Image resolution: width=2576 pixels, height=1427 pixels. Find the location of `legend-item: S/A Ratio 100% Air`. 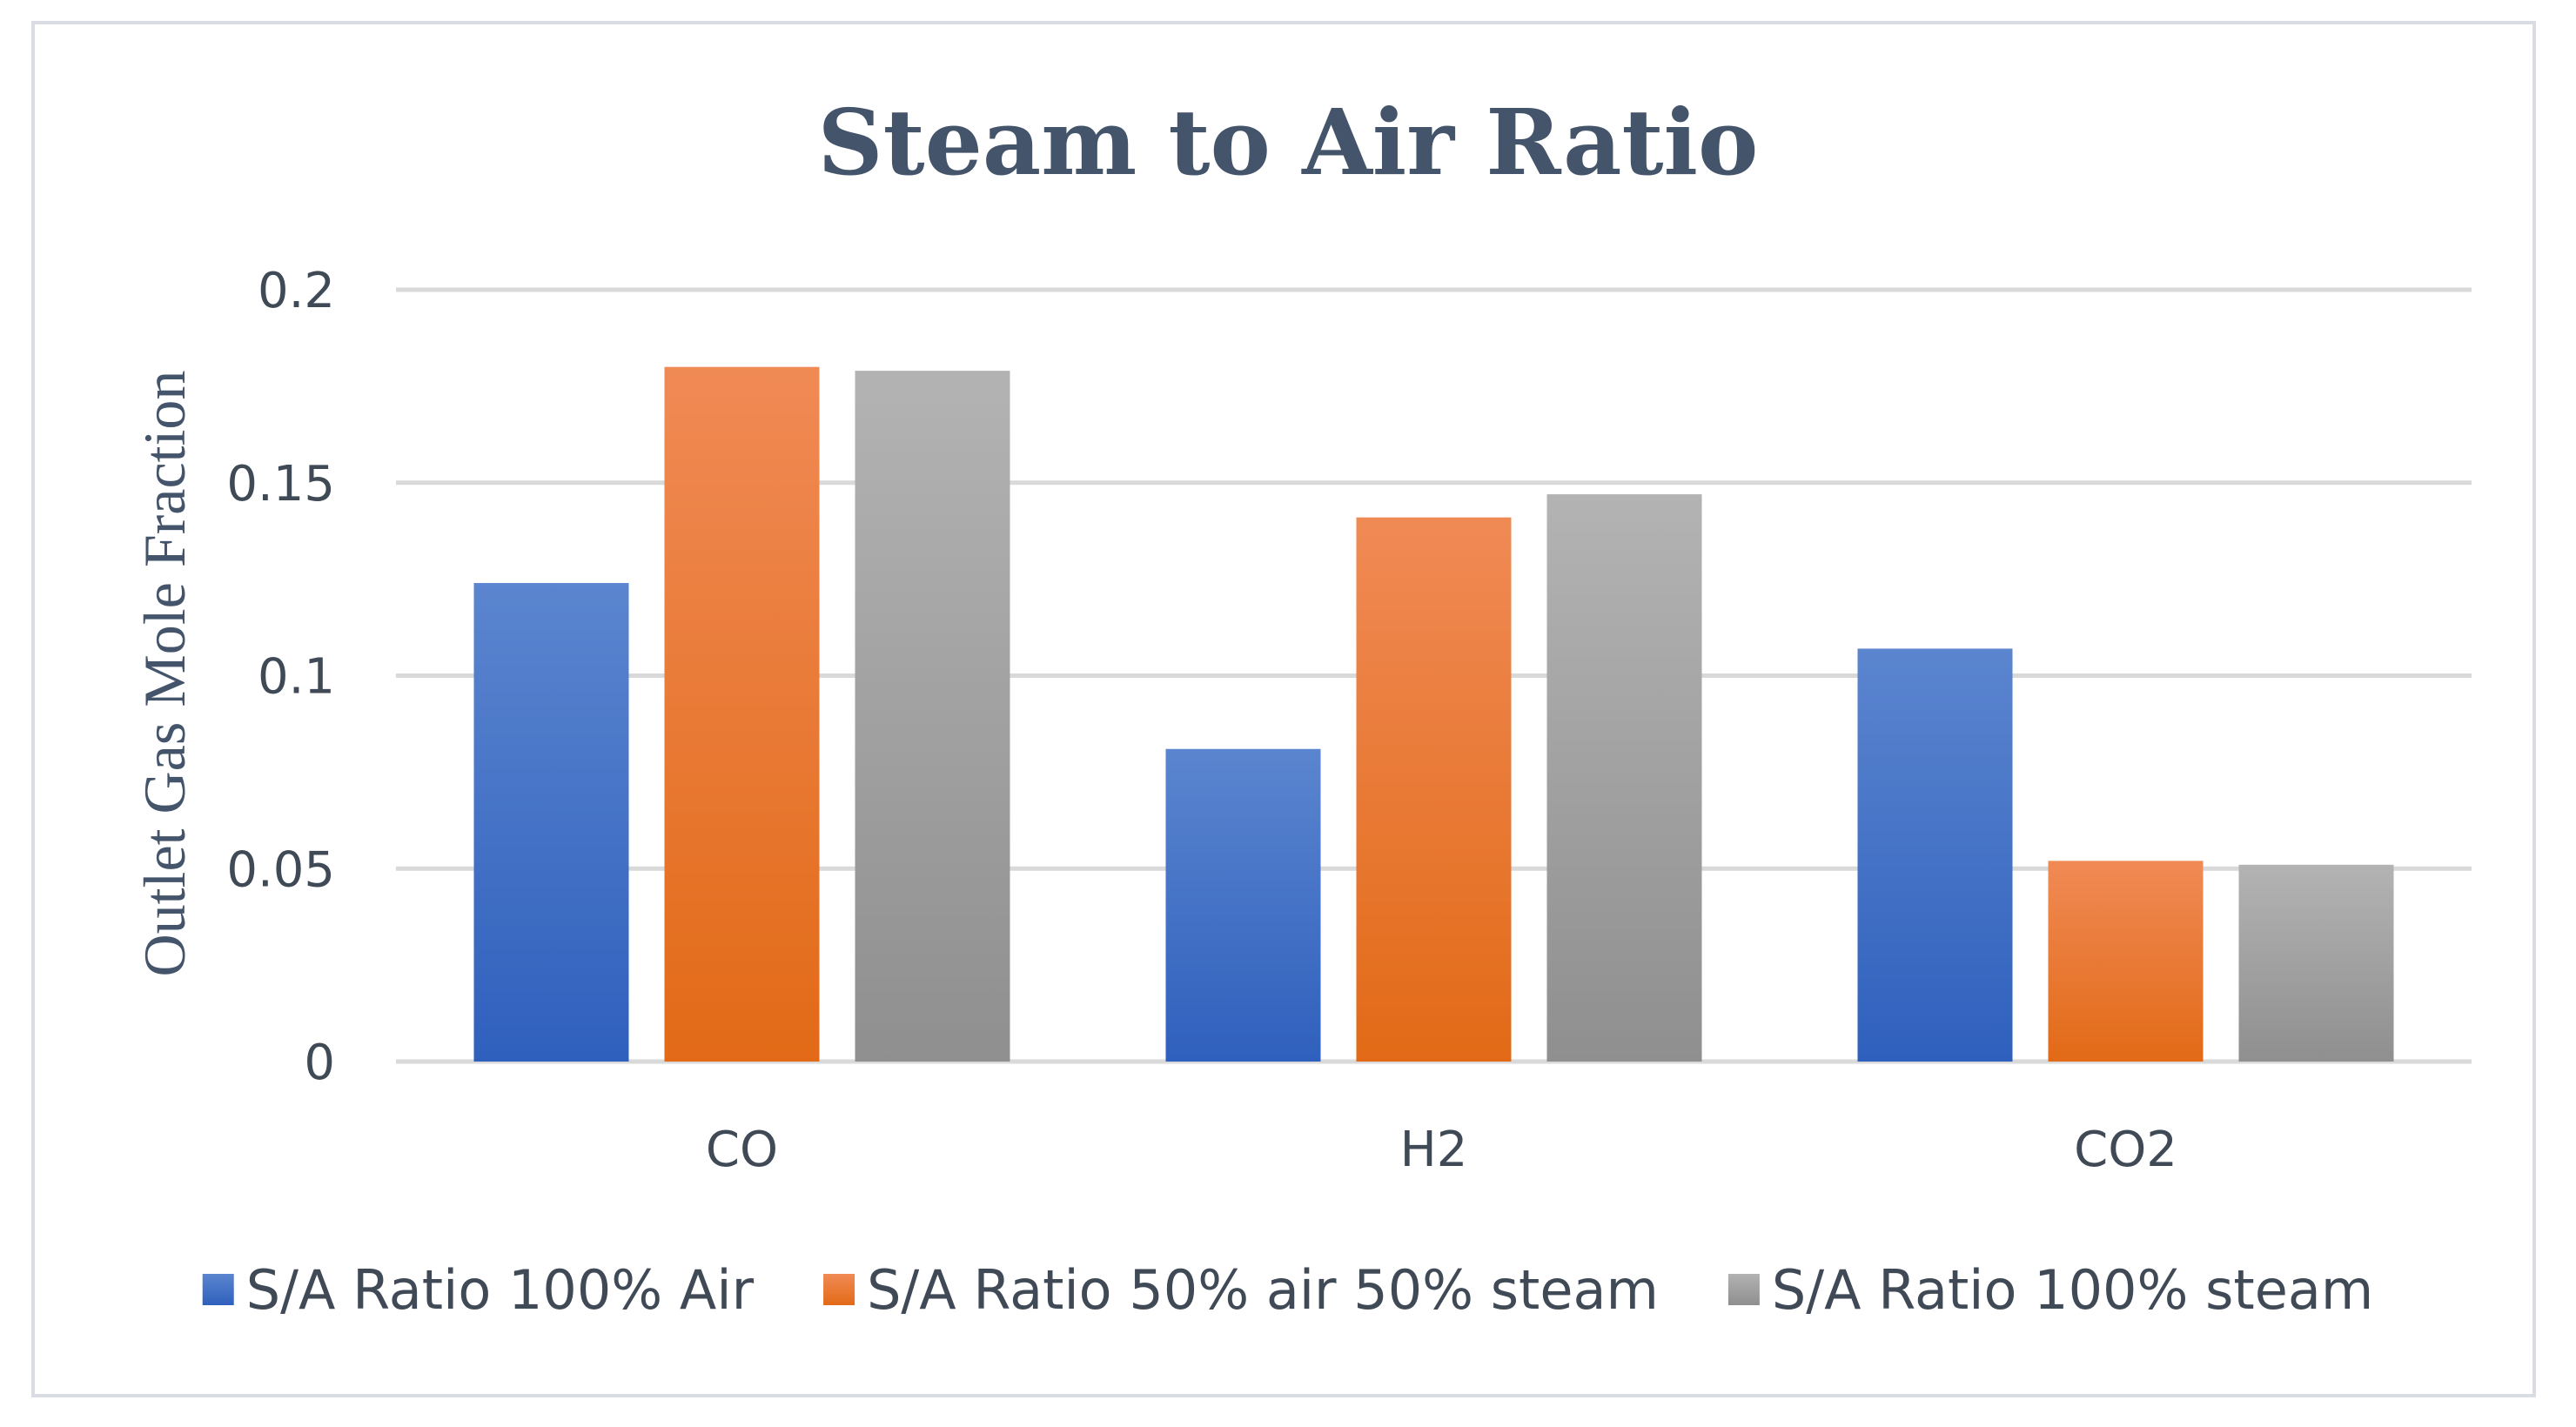

legend-item: S/A Ratio 100% Air is located at coordinates (478, 1290).